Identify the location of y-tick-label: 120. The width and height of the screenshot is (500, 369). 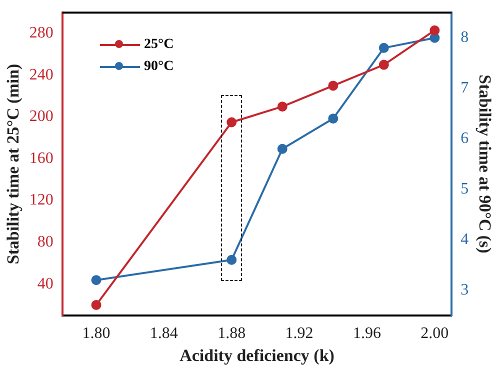
(41, 200).